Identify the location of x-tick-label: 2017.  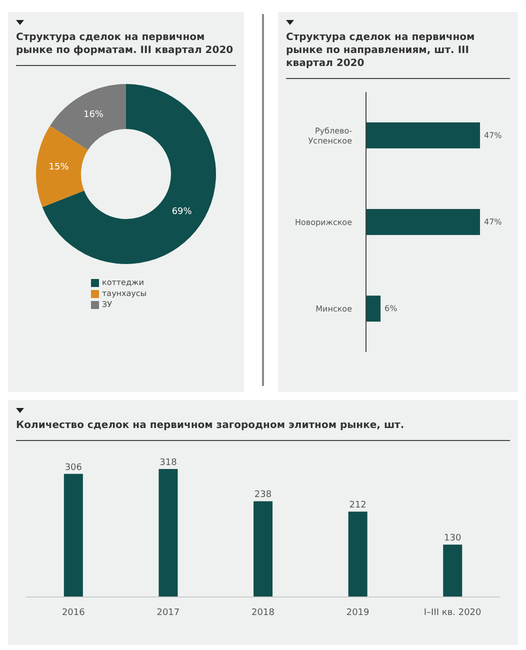
(168, 613).